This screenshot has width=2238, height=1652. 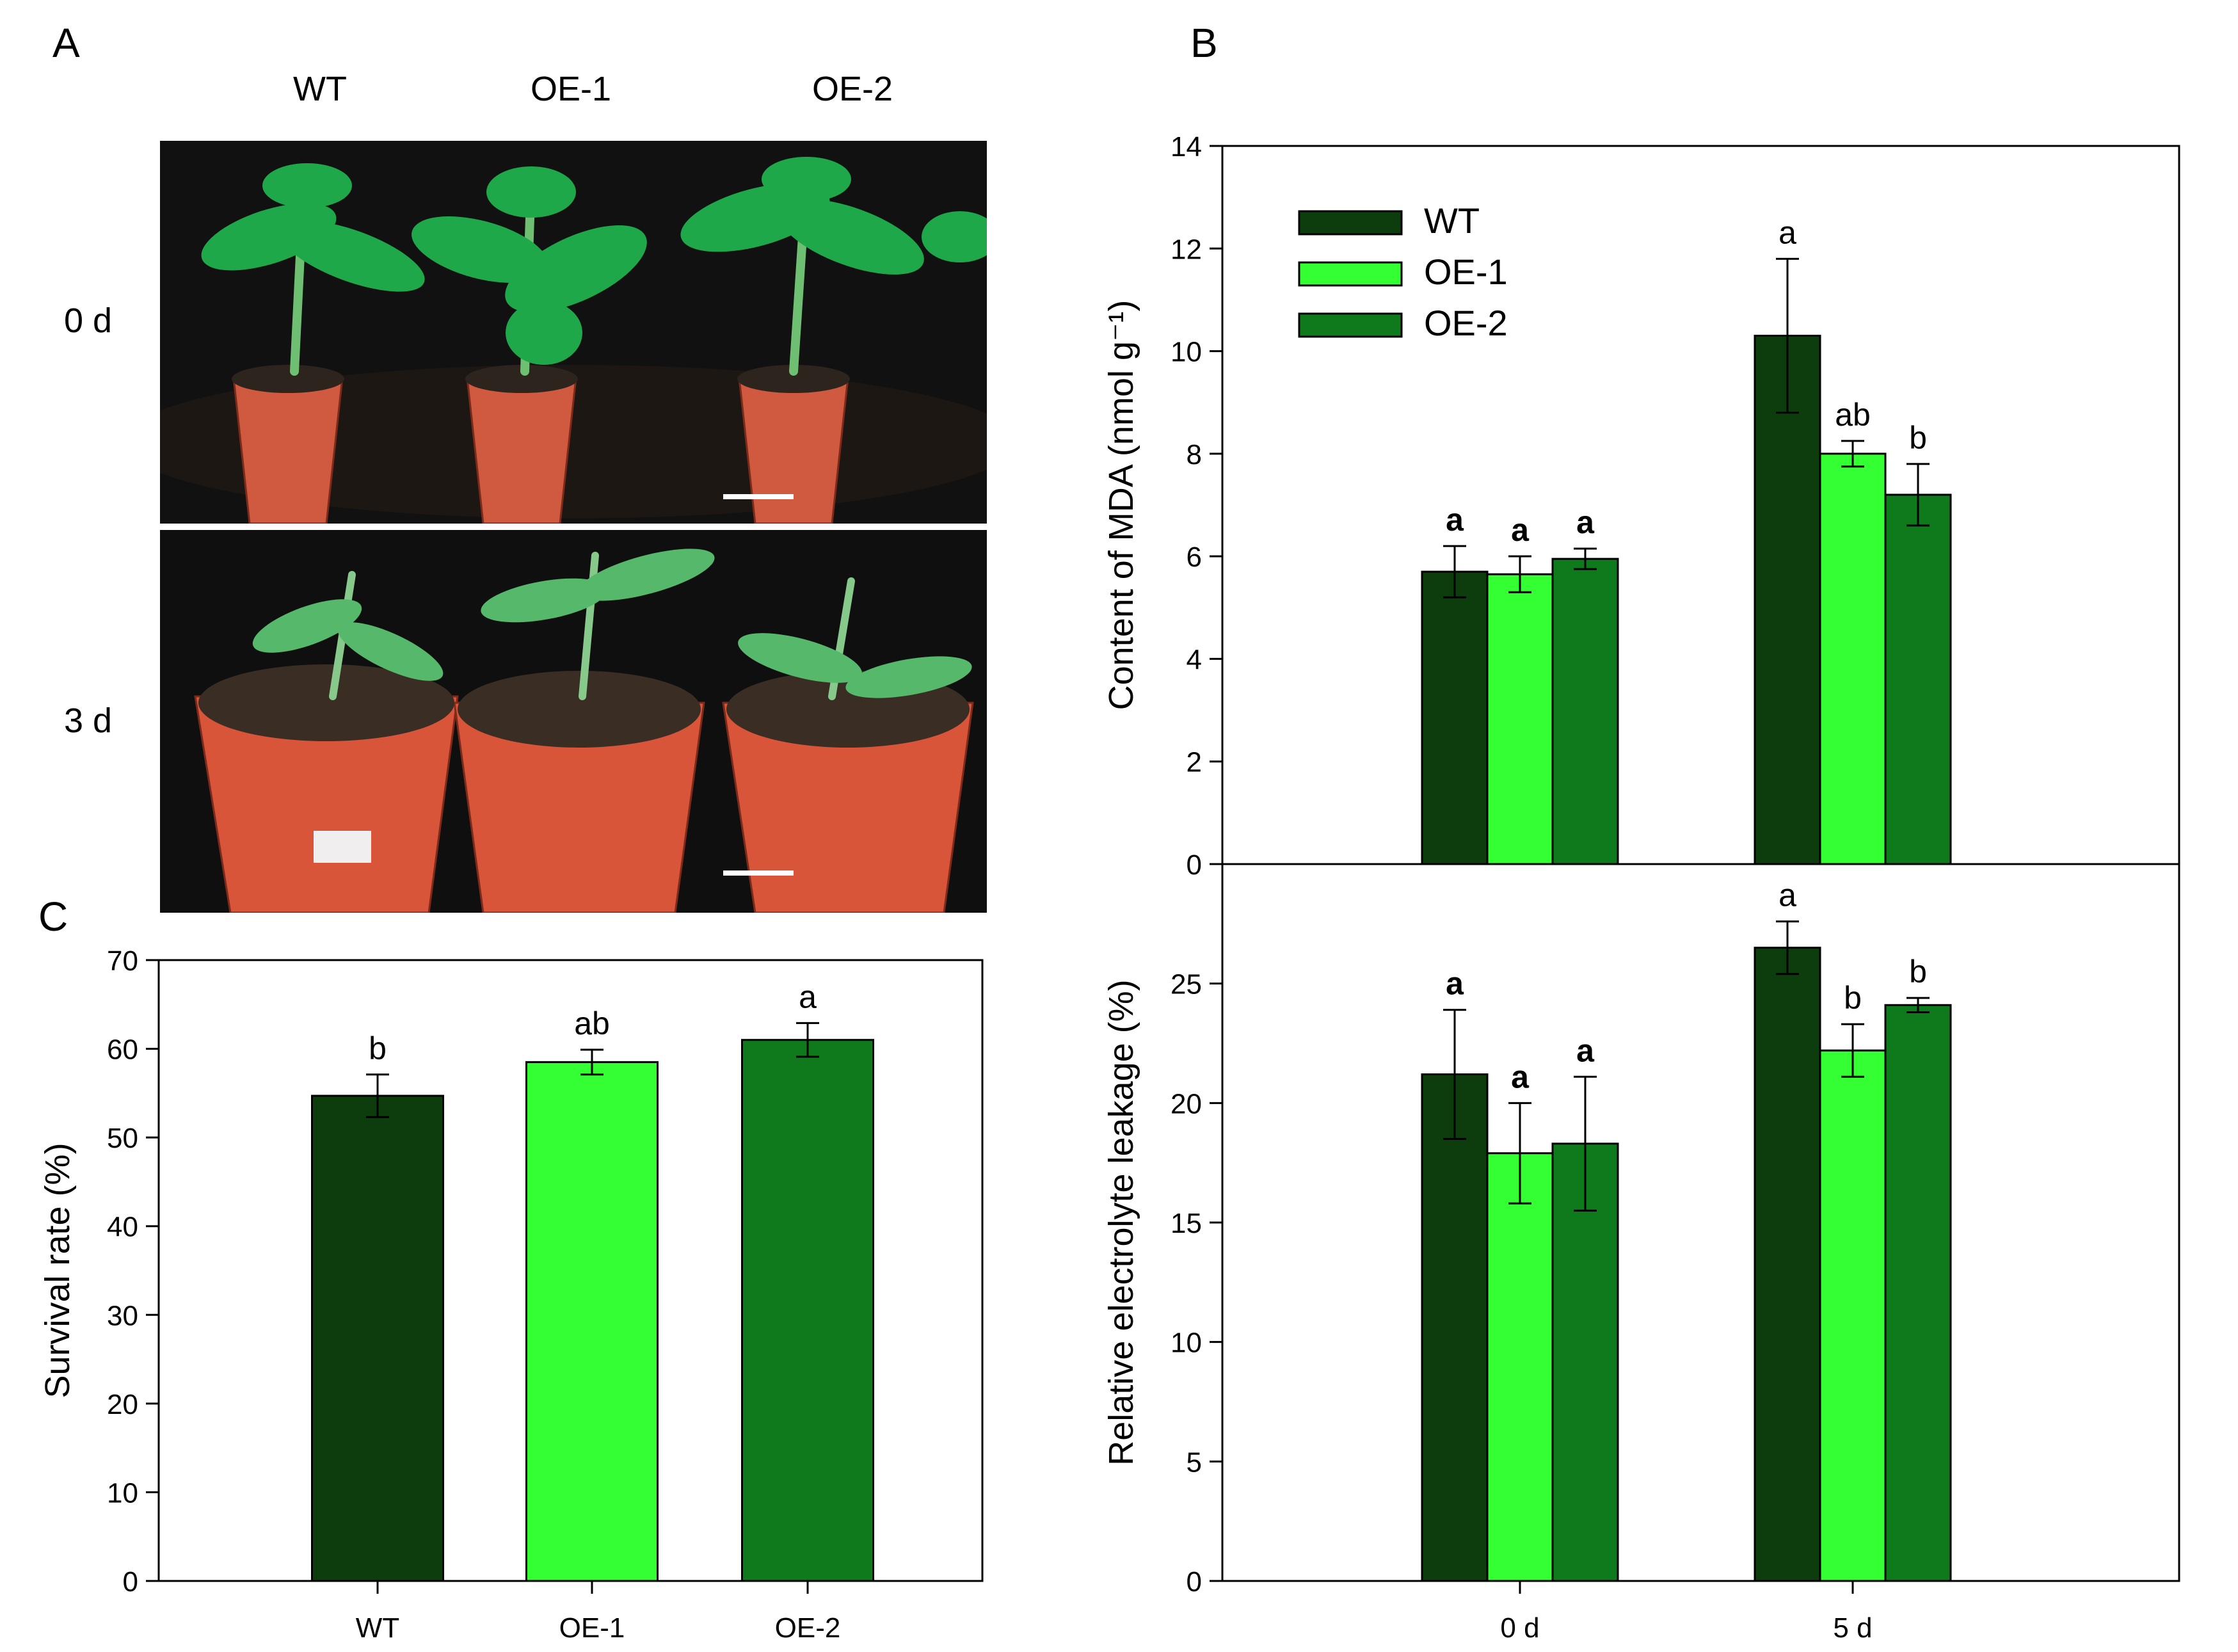 I want to click on mda-ytick-label: 2, so click(x=1195, y=762).